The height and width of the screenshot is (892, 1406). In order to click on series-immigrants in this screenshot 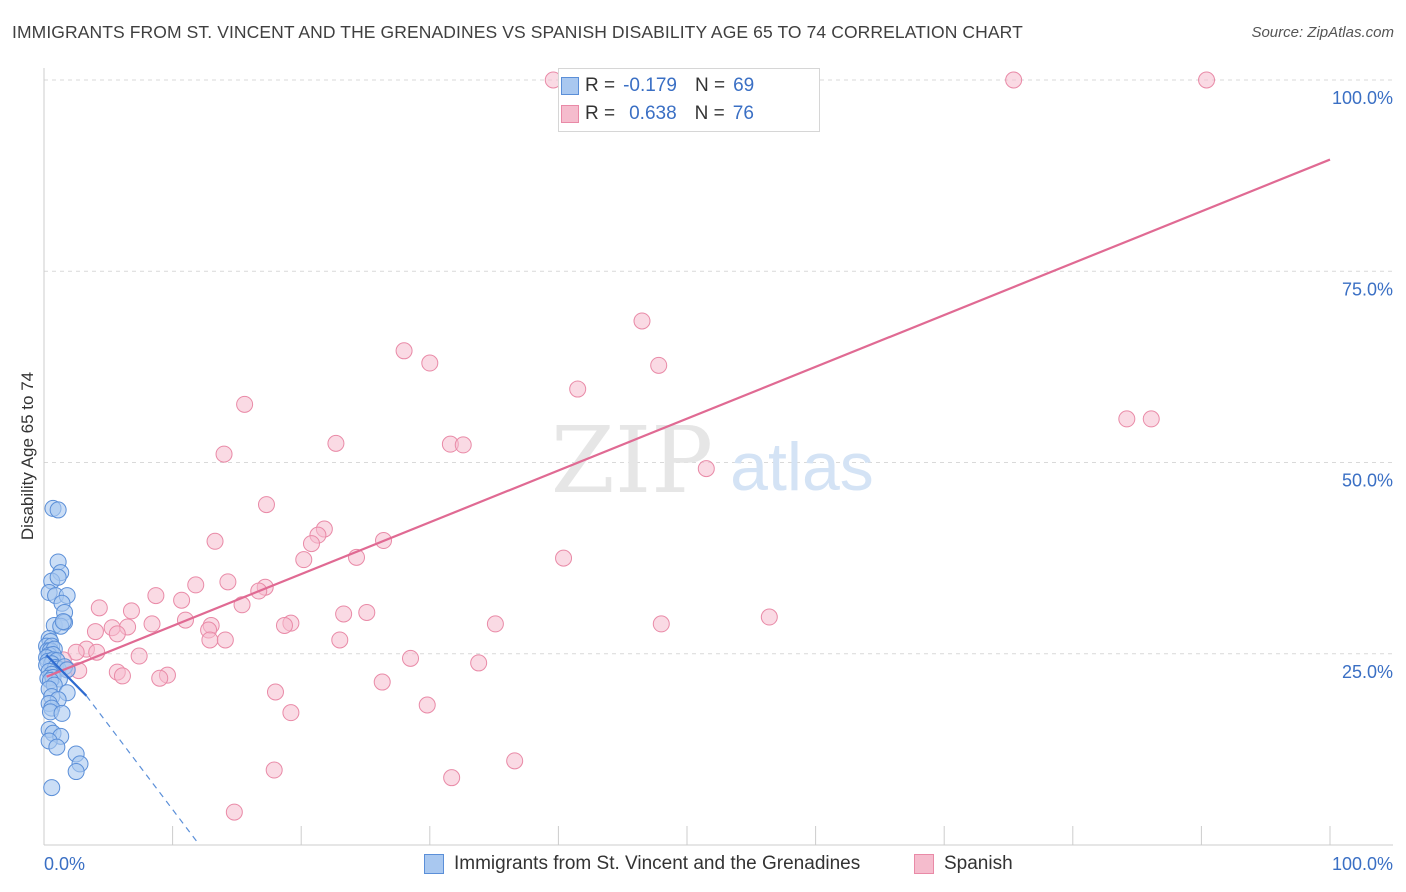, I will do `click(63, 648)`.